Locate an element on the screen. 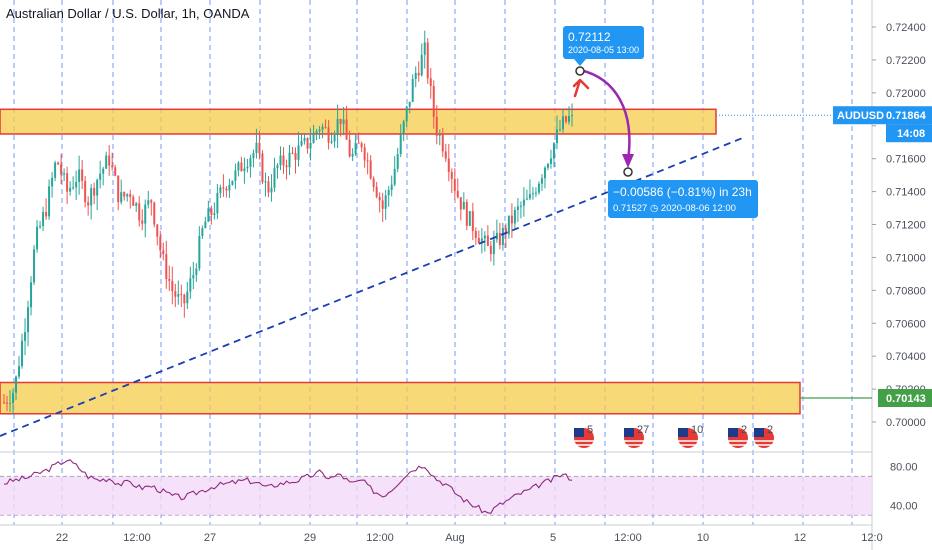  target-callout-box is located at coordinates (603, 42).